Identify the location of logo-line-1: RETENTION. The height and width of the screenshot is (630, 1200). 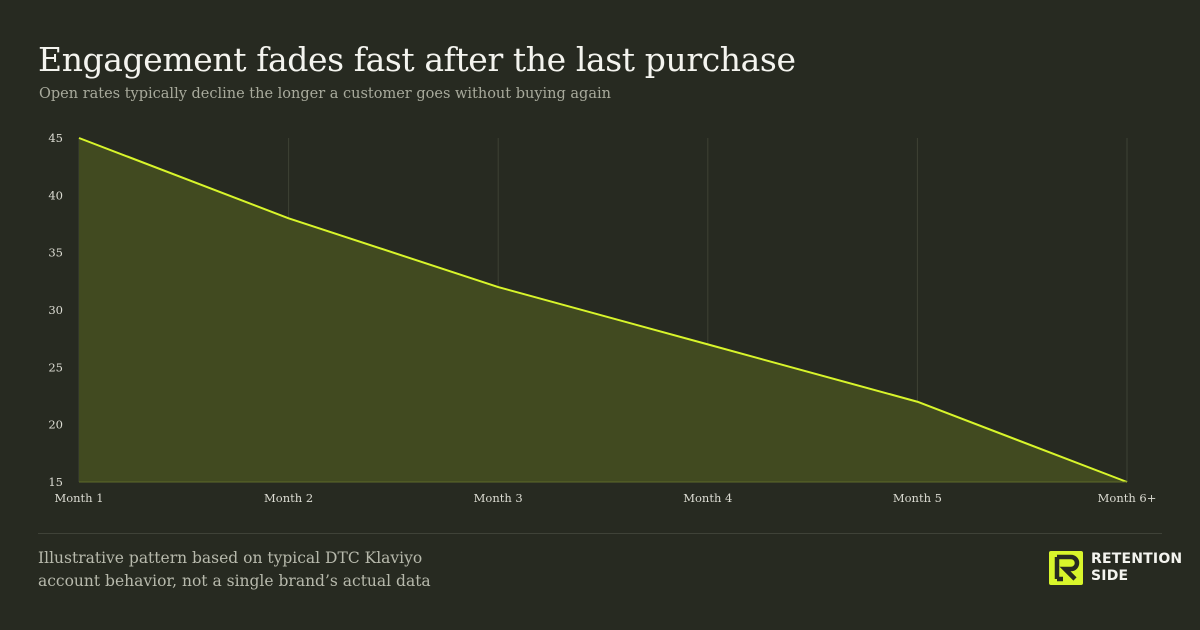
(1137, 559).